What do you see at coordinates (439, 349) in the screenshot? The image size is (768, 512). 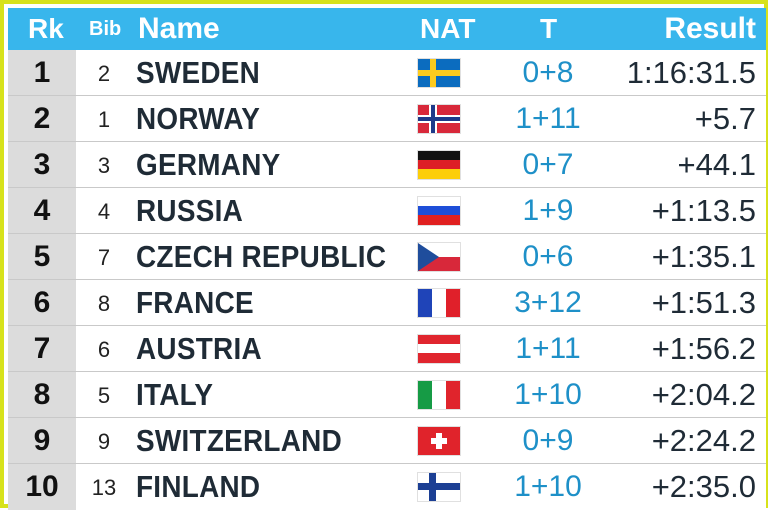 I see `aut-flag-icon` at bounding box center [439, 349].